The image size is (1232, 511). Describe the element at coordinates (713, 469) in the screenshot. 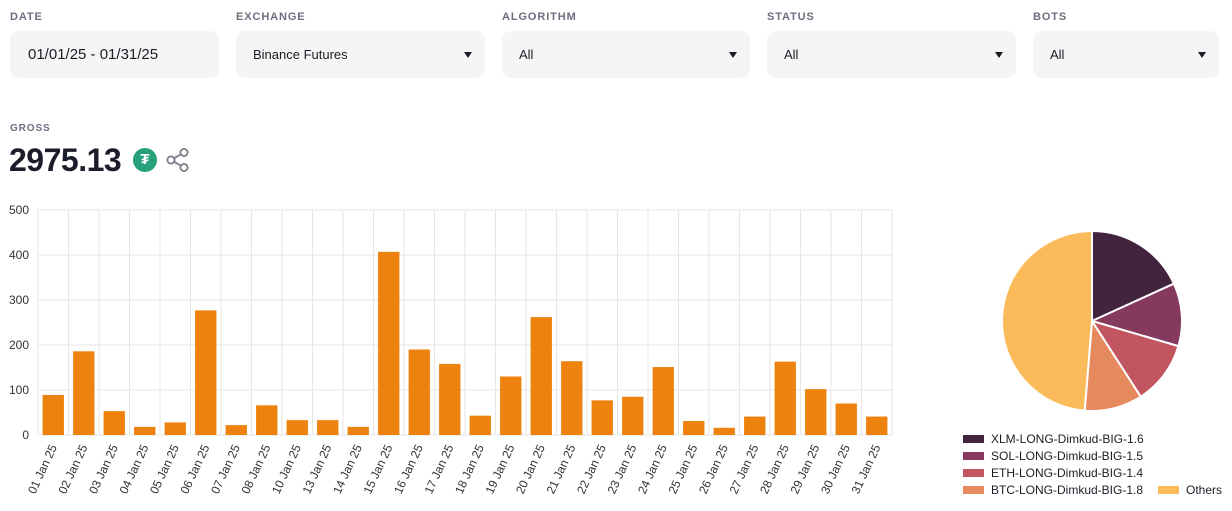

I see `x-tick-label: 26 Jan 25` at that location.